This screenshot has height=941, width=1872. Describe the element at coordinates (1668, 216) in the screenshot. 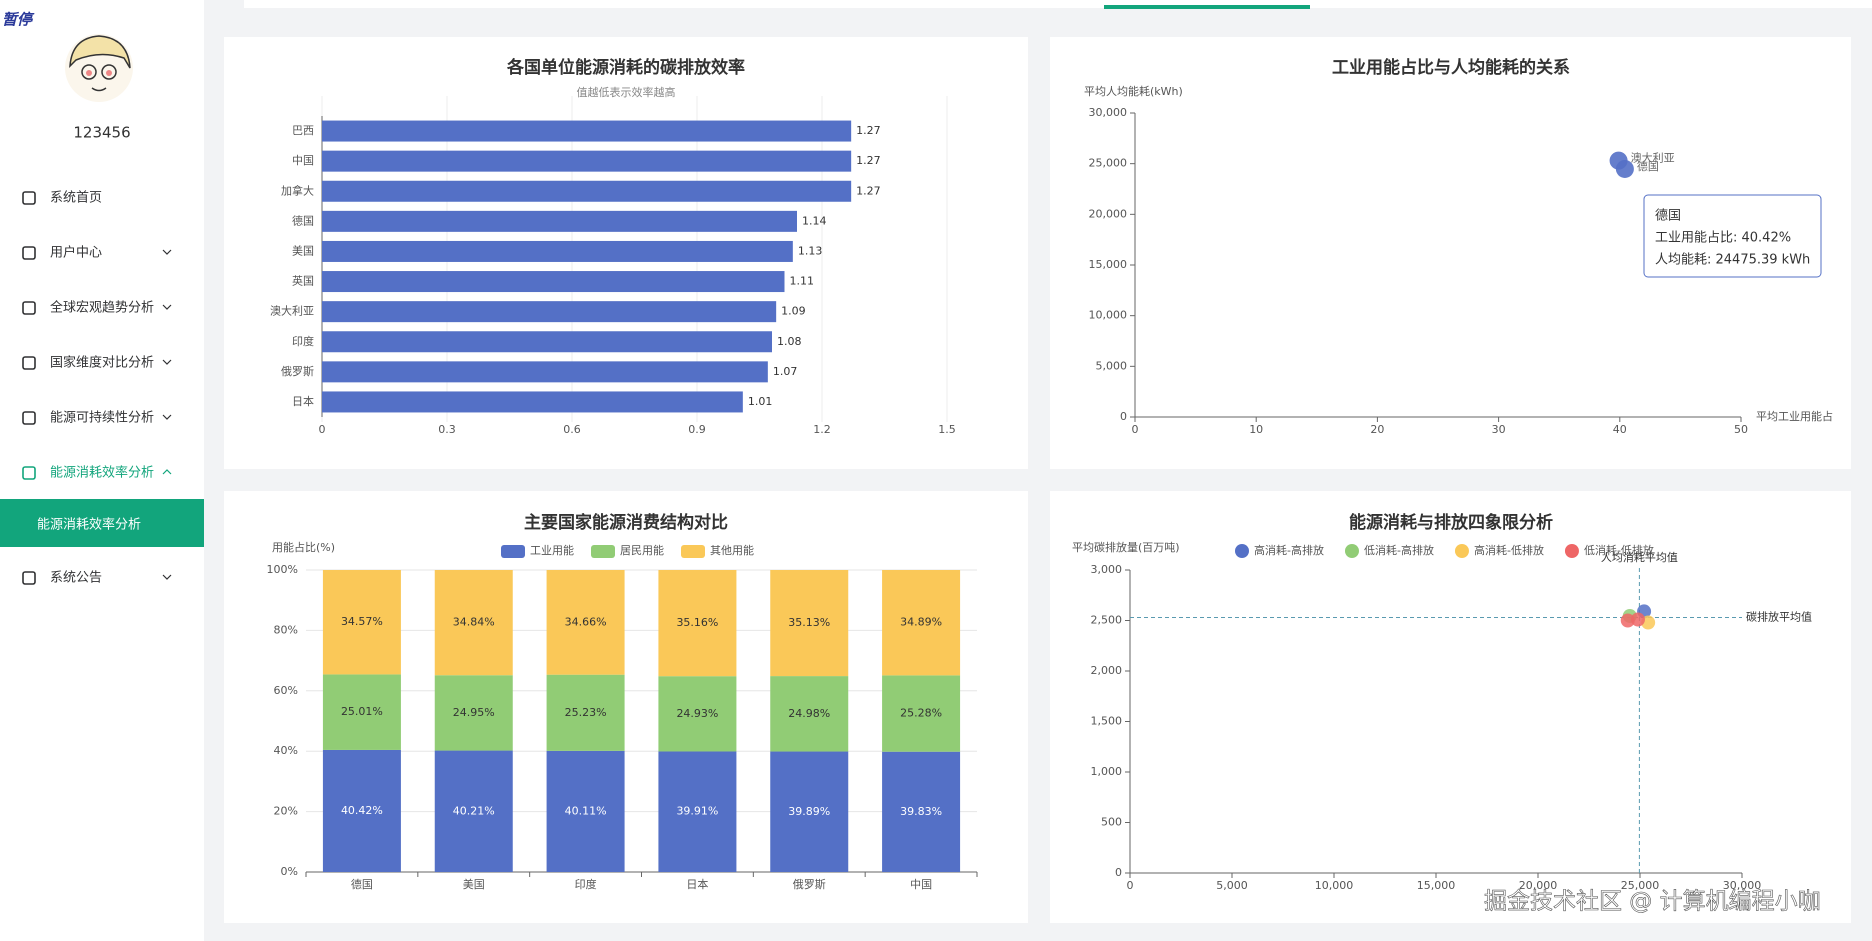

I see `tooltip-text: 德国` at that location.